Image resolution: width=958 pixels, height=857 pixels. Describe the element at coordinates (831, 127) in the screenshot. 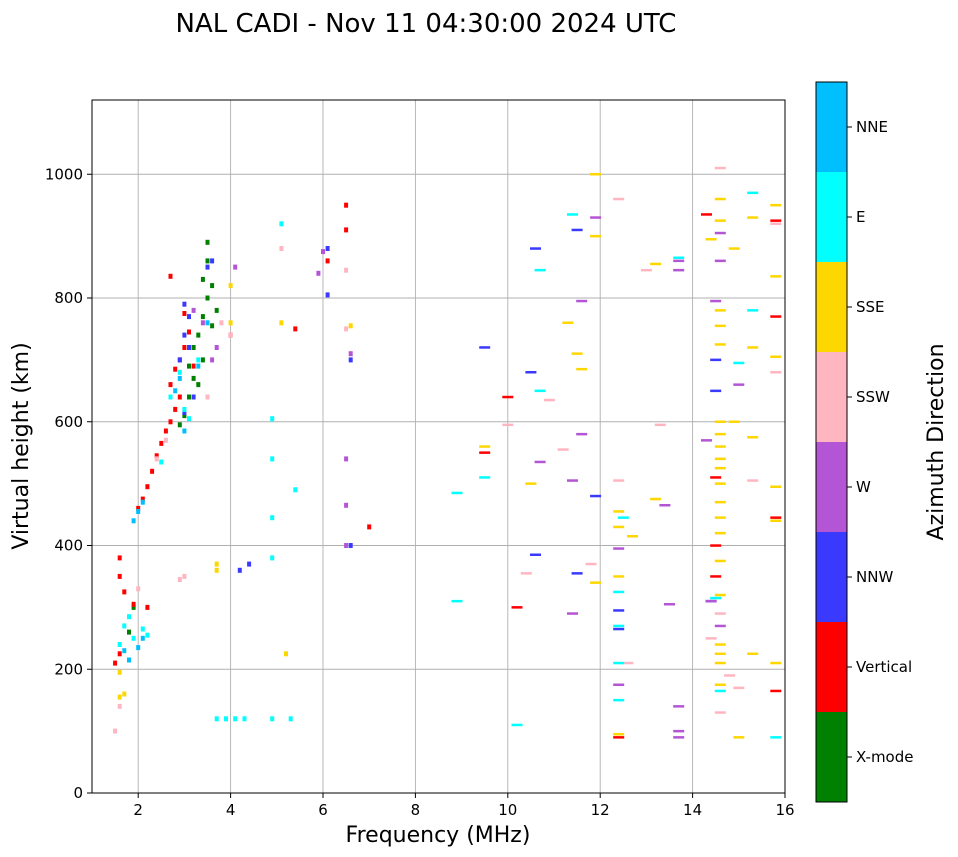

I see `colorbar-segment-nne` at that location.